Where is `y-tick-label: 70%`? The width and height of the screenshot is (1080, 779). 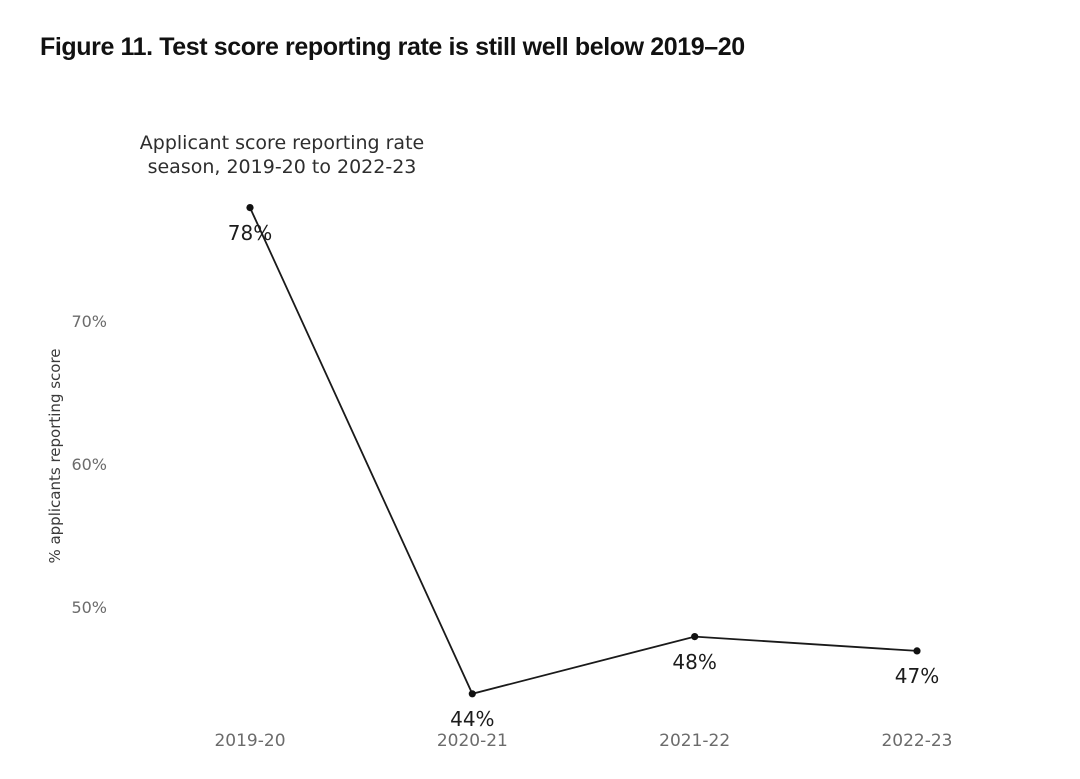
y-tick-label: 70% is located at coordinates (89, 321).